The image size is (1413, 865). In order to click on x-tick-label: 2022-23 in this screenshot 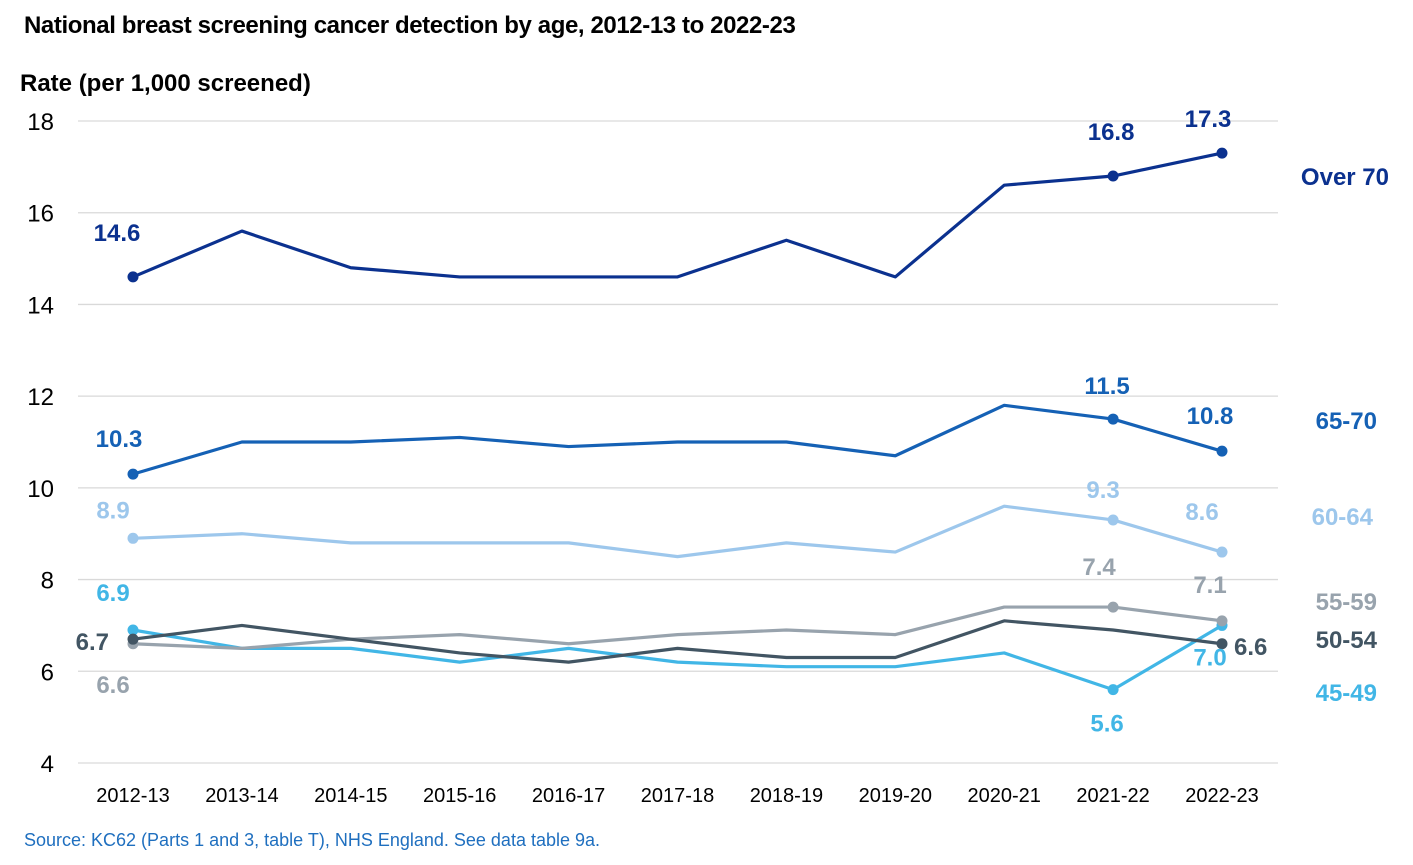, I will do `click(1221, 796)`.